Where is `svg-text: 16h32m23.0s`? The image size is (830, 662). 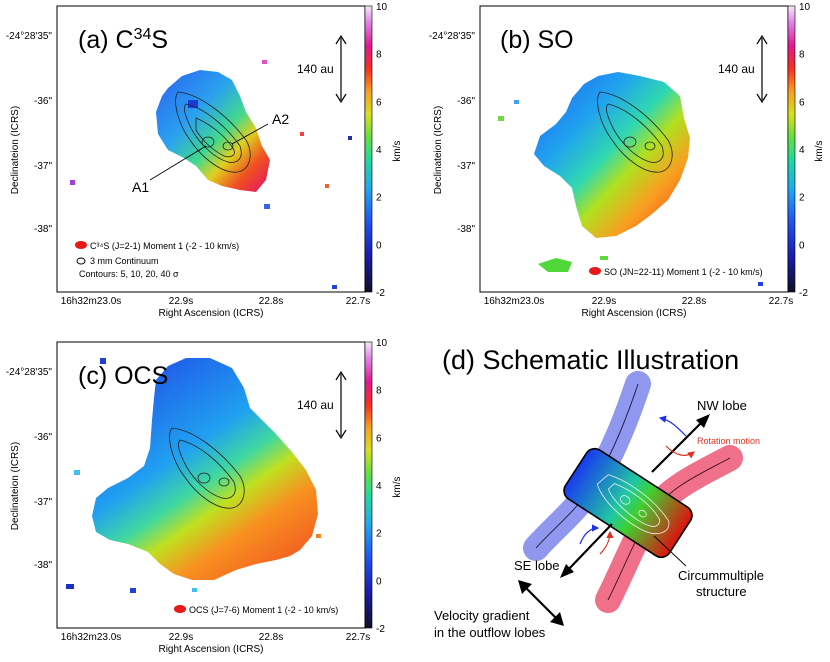 svg-text: 16h32m23.0s is located at coordinates (514, 301).